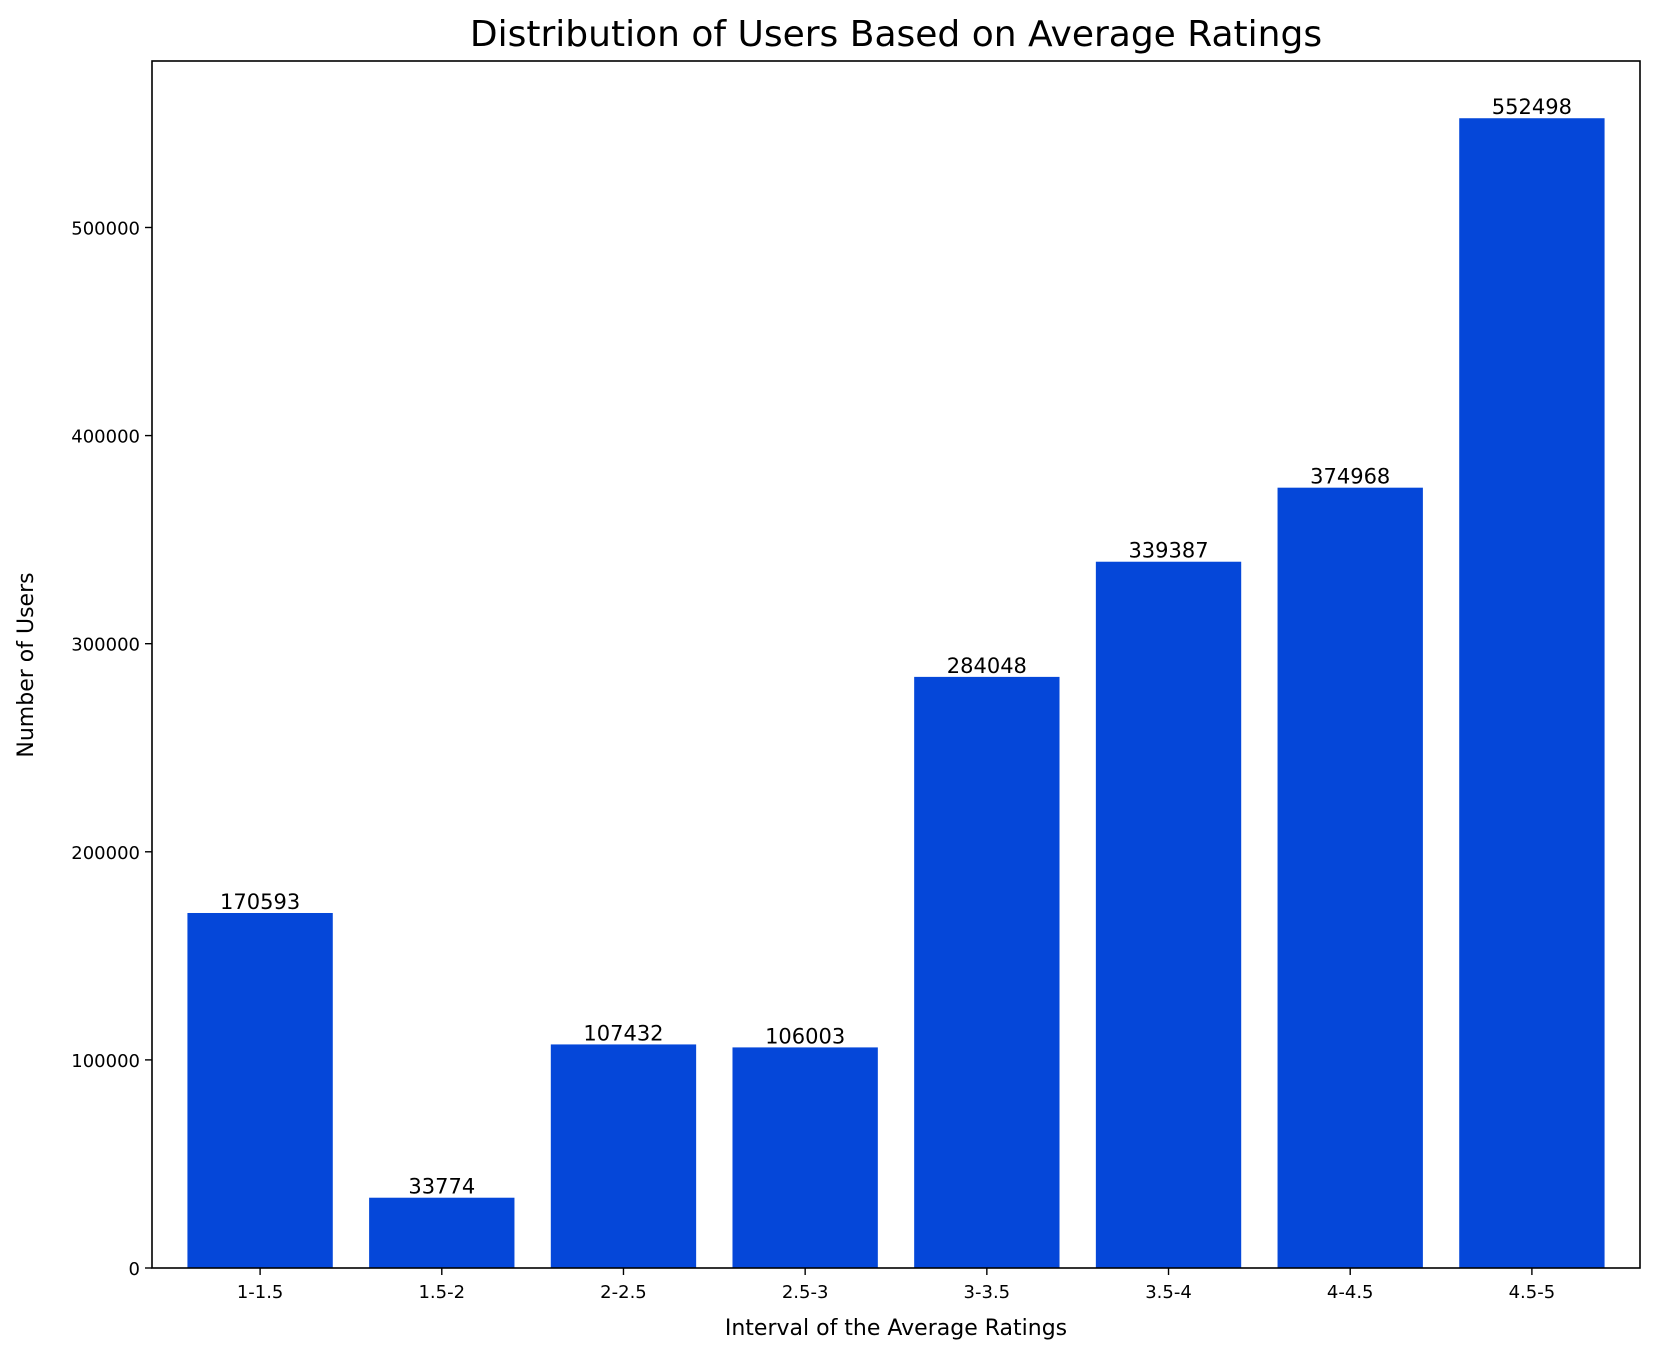  What do you see at coordinates (105, 853) in the screenshot?
I see `y-tick-label-200000: 200000` at bounding box center [105, 853].